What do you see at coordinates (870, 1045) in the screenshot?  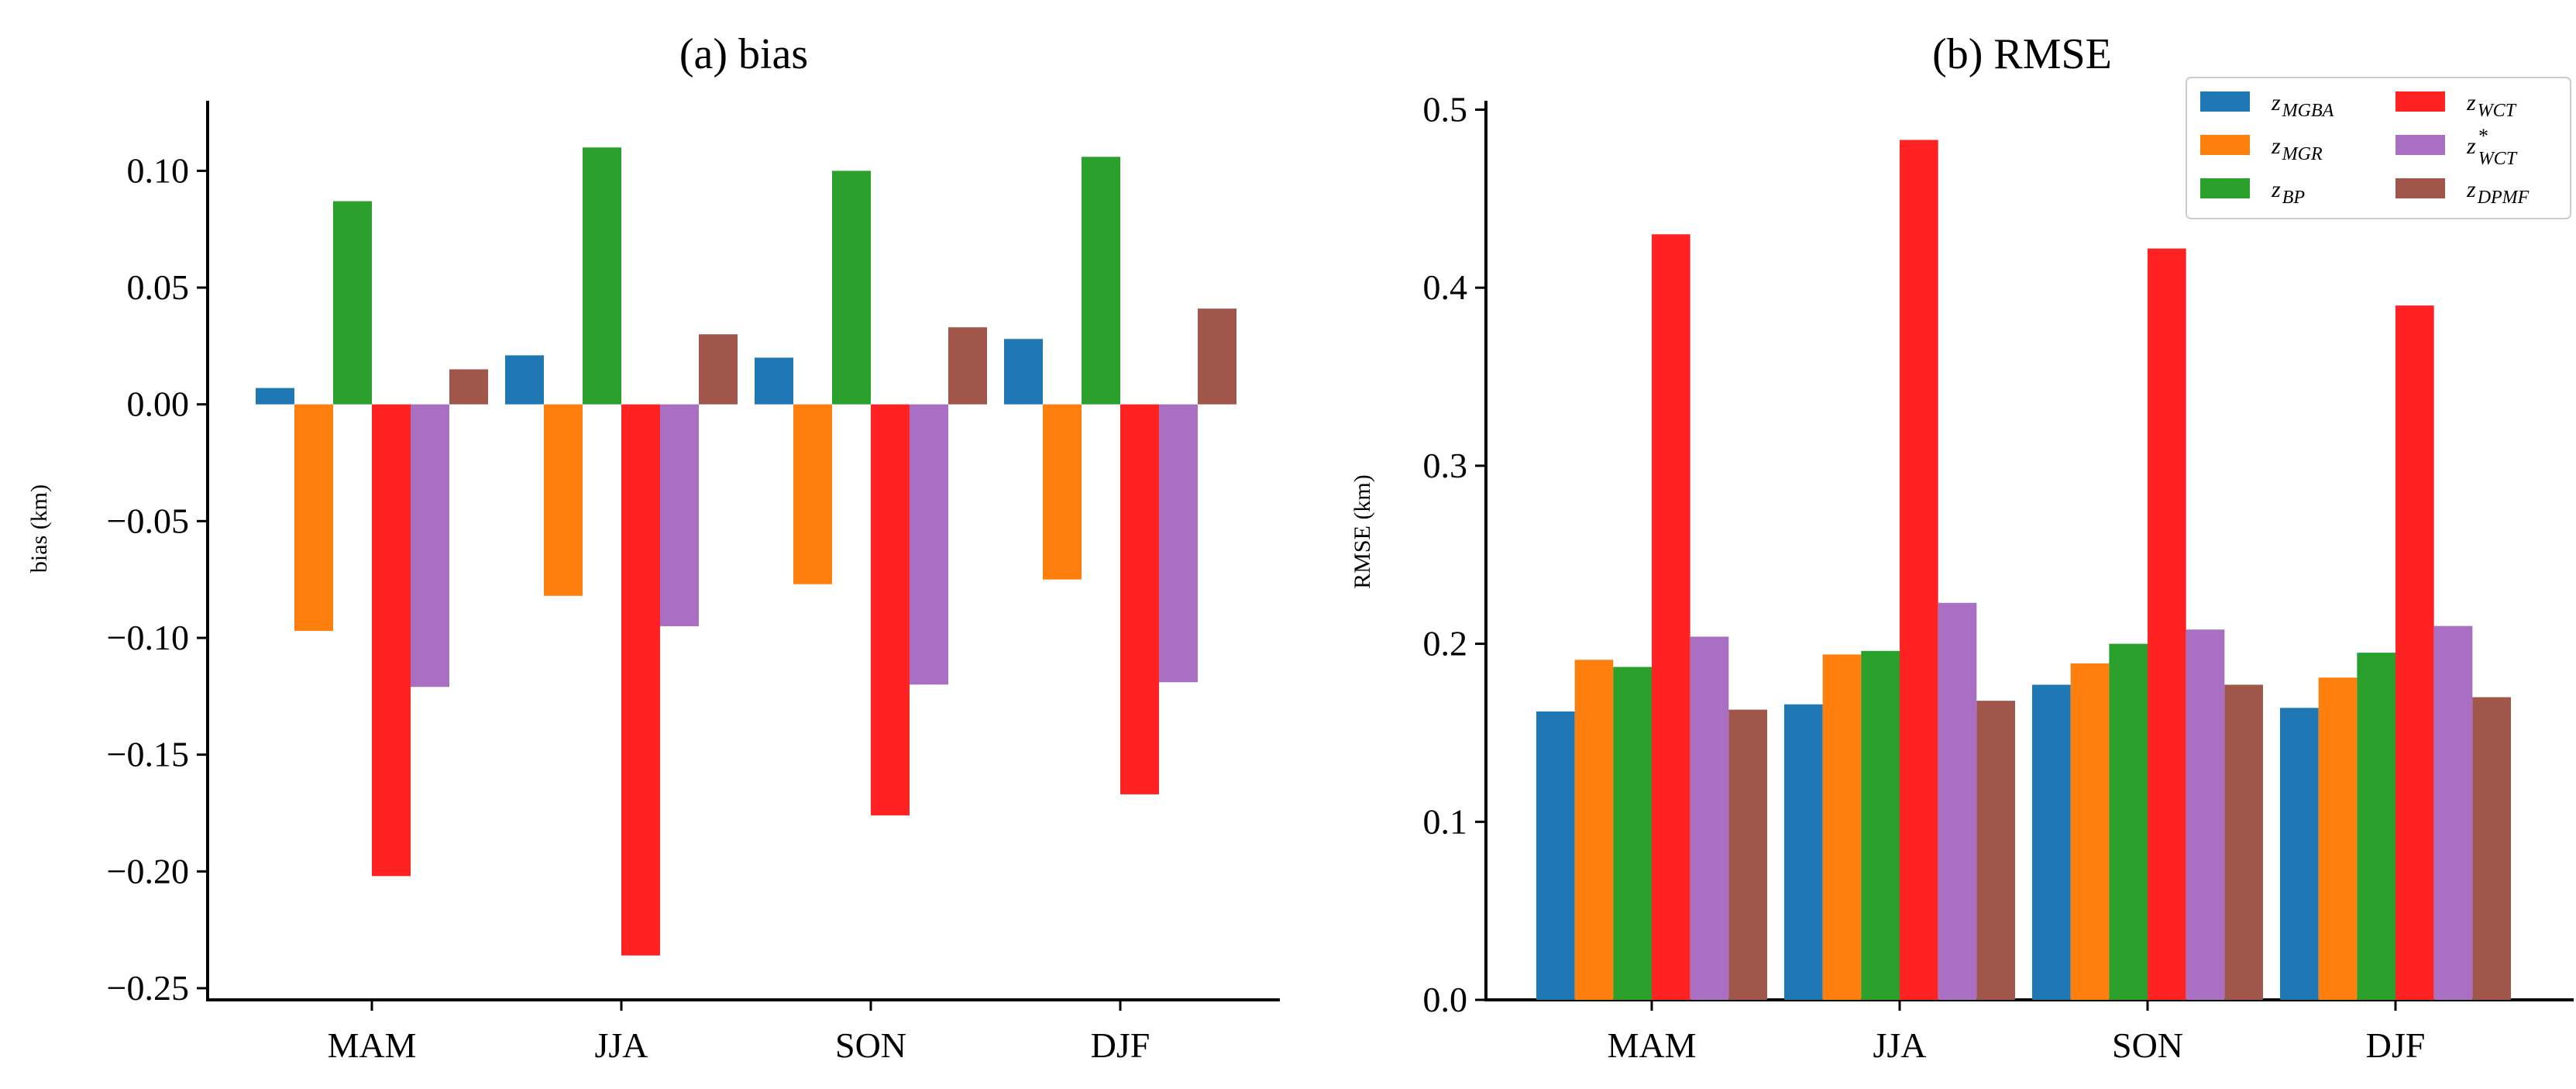 I see `bias-x-tick-label: SON` at bounding box center [870, 1045].